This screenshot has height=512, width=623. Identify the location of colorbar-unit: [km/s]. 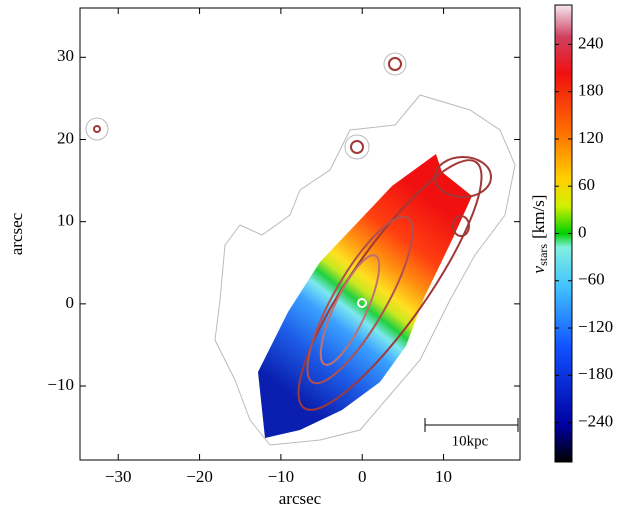
(538, 217).